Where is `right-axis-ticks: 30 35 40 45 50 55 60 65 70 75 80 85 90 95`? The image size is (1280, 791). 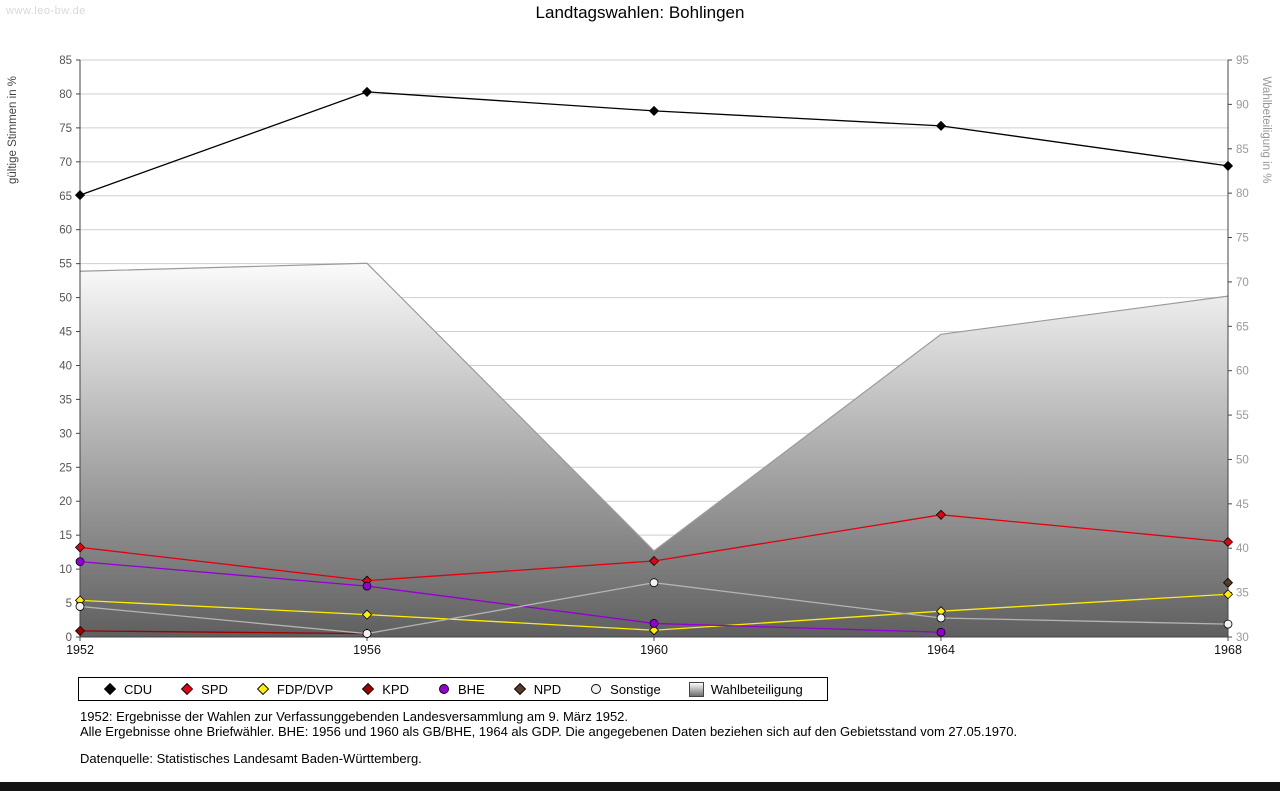
right-axis-ticks: 30 35 40 45 50 55 60 65 70 75 80 85 90 95 is located at coordinates (1238, 349).